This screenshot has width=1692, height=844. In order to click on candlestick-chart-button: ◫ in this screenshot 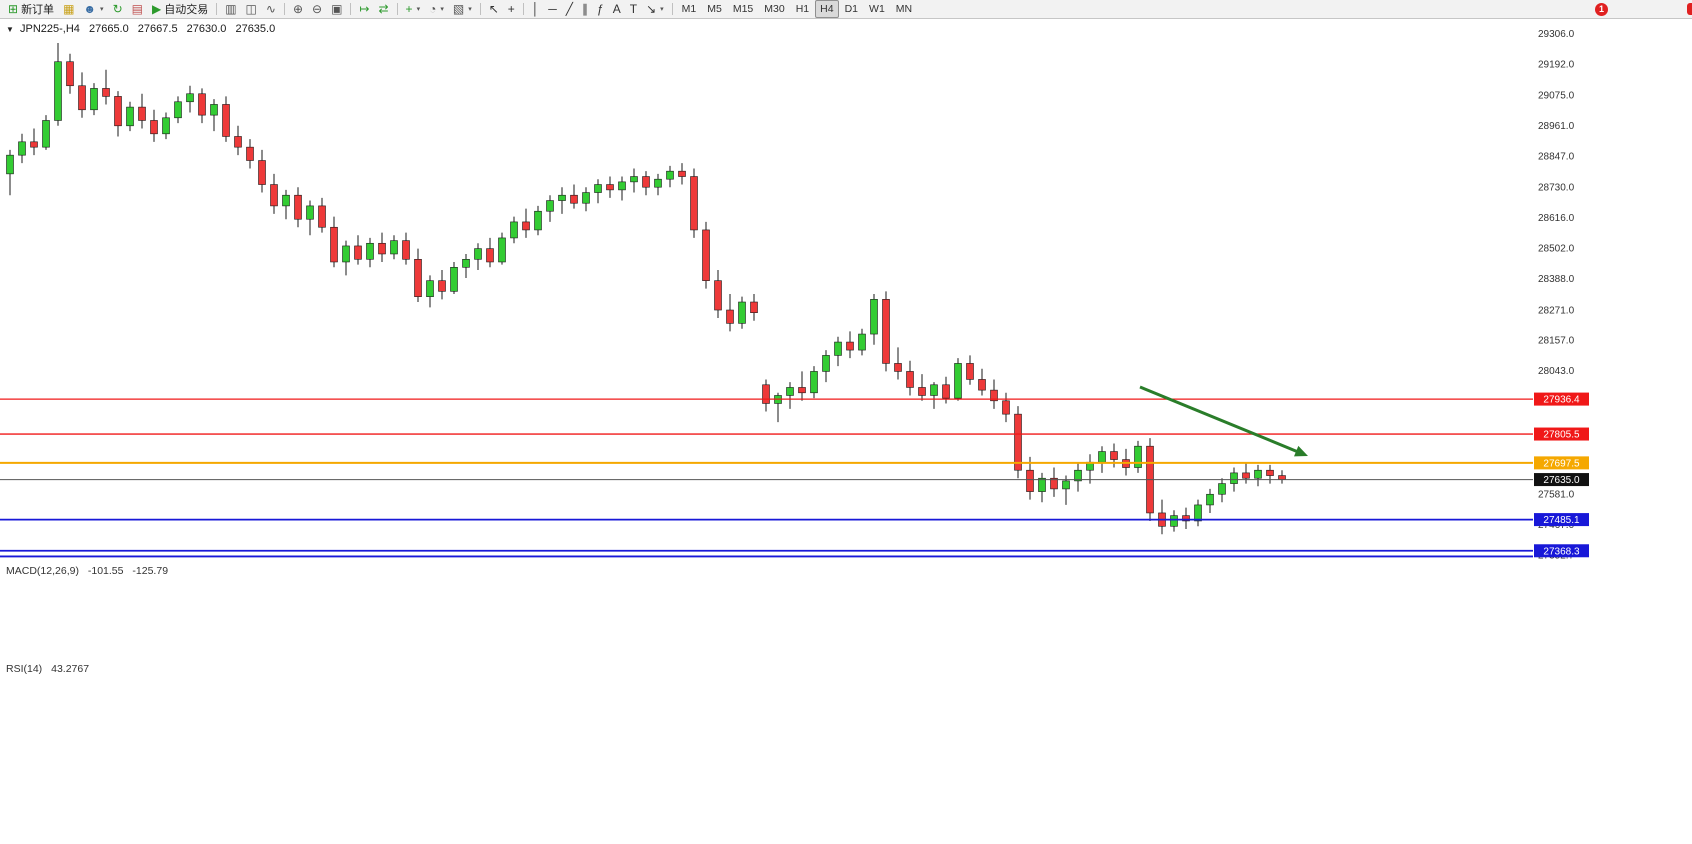, I will do `click(251, 9)`.